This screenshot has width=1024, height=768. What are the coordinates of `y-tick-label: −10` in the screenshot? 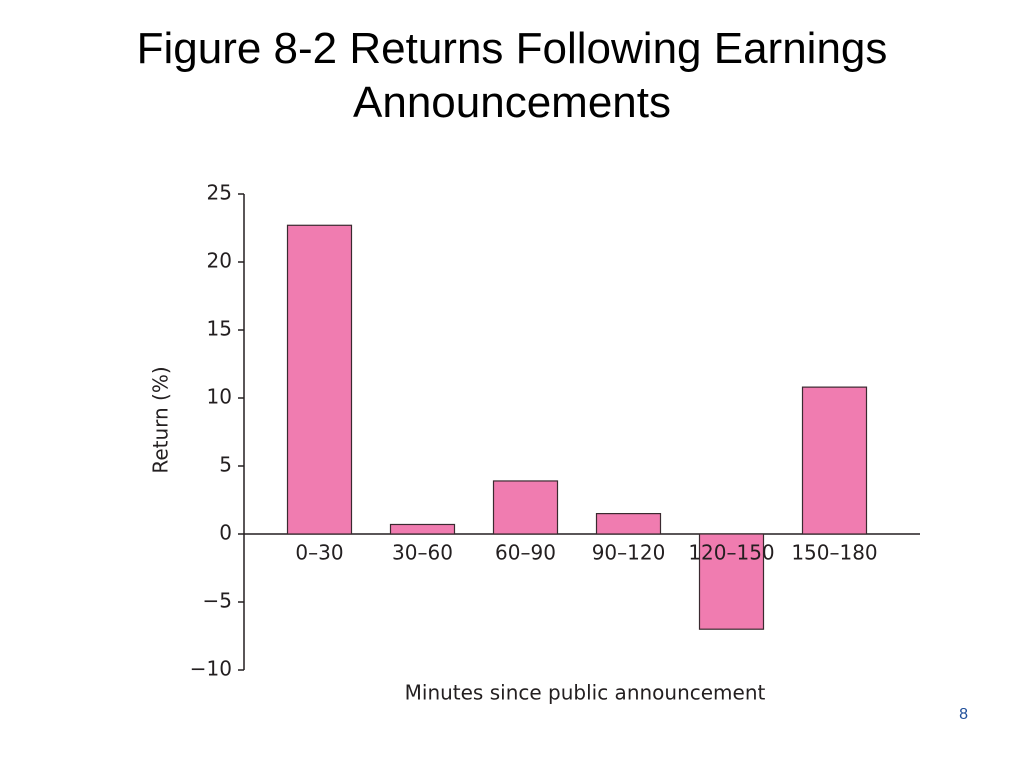 It's located at (211, 669).